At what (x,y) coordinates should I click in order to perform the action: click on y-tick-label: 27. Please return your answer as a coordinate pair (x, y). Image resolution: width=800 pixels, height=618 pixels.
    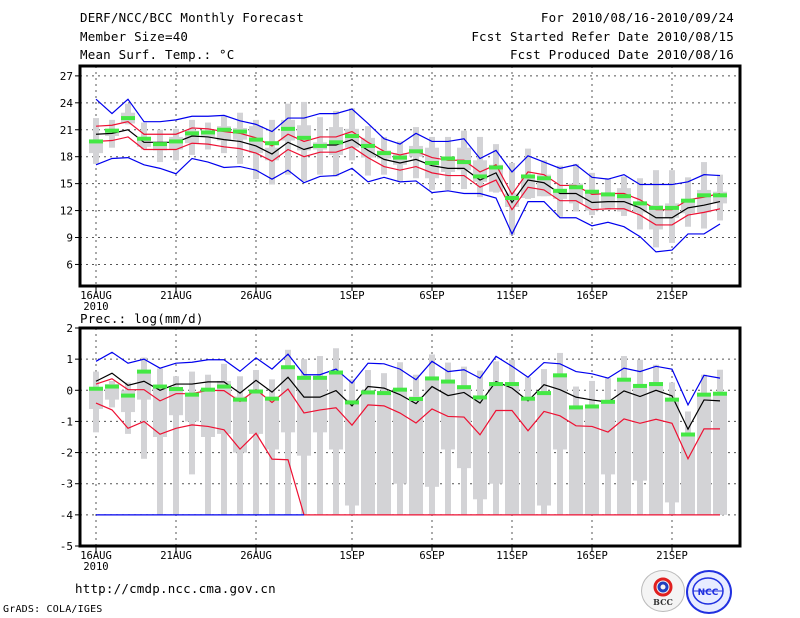
    Looking at the image, I should click on (66, 76).